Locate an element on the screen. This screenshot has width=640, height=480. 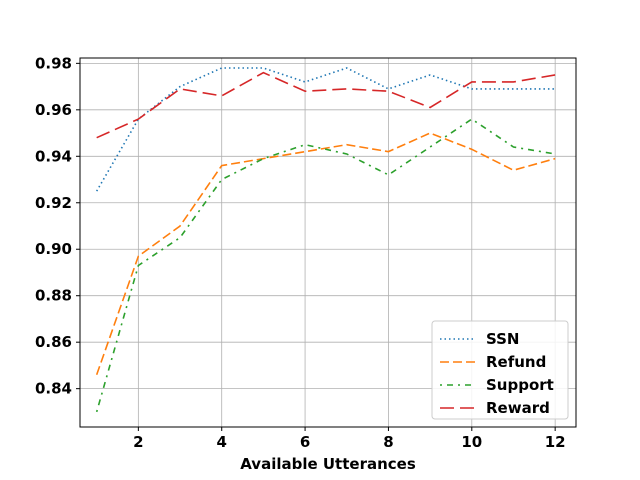
x-tick-label: 10 is located at coordinates (471, 442).